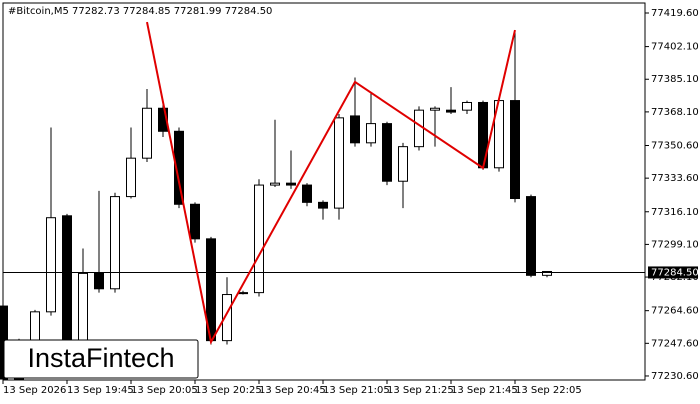 The width and height of the screenshot is (700, 404). What do you see at coordinates (164, 390) in the screenshot?
I see `x-tick-label: 13 Sep 20:05` at bounding box center [164, 390].